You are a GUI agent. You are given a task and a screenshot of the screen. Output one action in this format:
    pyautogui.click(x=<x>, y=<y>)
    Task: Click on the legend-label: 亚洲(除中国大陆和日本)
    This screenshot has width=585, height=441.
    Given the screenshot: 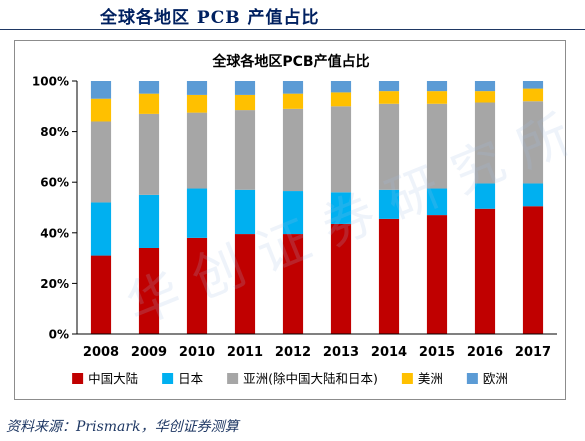 What is the action you would take?
    pyautogui.click(x=310, y=378)
    